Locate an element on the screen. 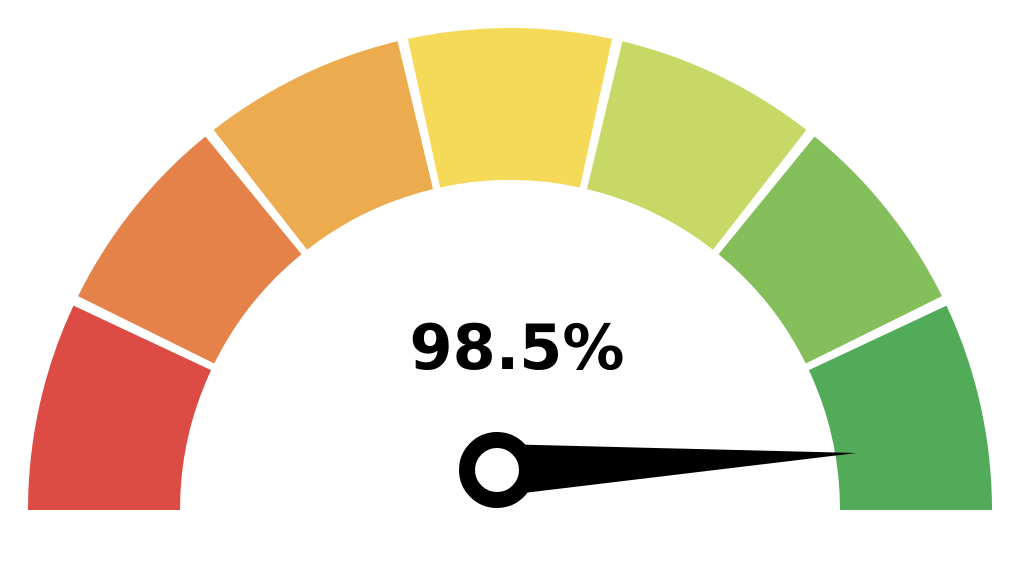 The height and width of the screenshot is (574, 1024). gauge-needle is located at coordinates (658, 470).